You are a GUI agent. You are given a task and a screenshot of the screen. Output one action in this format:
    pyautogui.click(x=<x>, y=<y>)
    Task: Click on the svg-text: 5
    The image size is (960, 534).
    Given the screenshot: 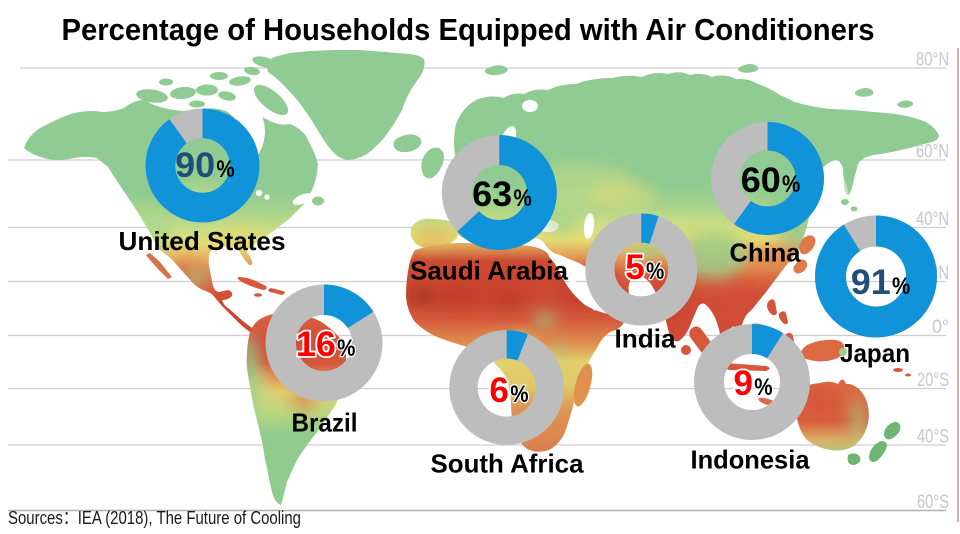 What is the action you would take?
    pyautogui.click(x=635, y=267)
    